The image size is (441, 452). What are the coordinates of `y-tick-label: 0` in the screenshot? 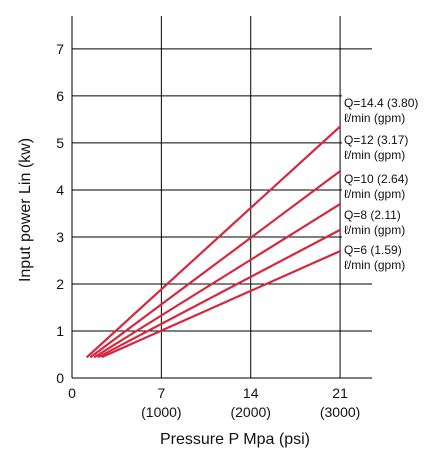 It's located at (60, 378).